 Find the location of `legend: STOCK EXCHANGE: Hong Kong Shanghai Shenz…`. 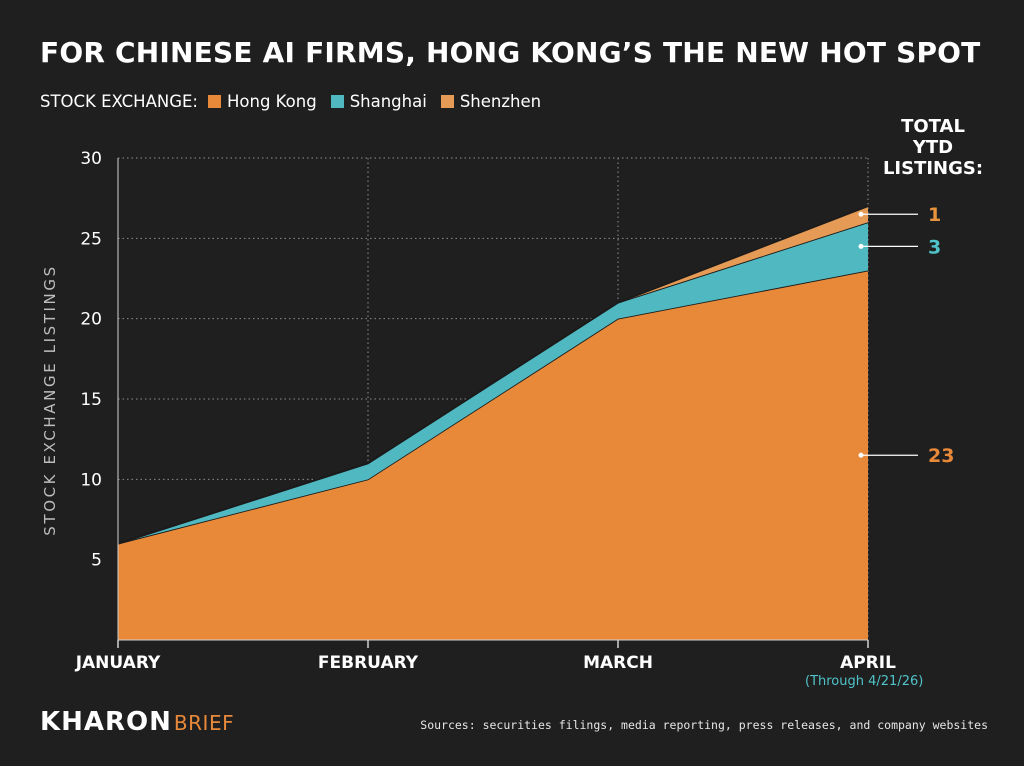

legend: STOCK EXCHANGE: Hong Kong Shanghai Shenz… is located at coordinates (297, 101).